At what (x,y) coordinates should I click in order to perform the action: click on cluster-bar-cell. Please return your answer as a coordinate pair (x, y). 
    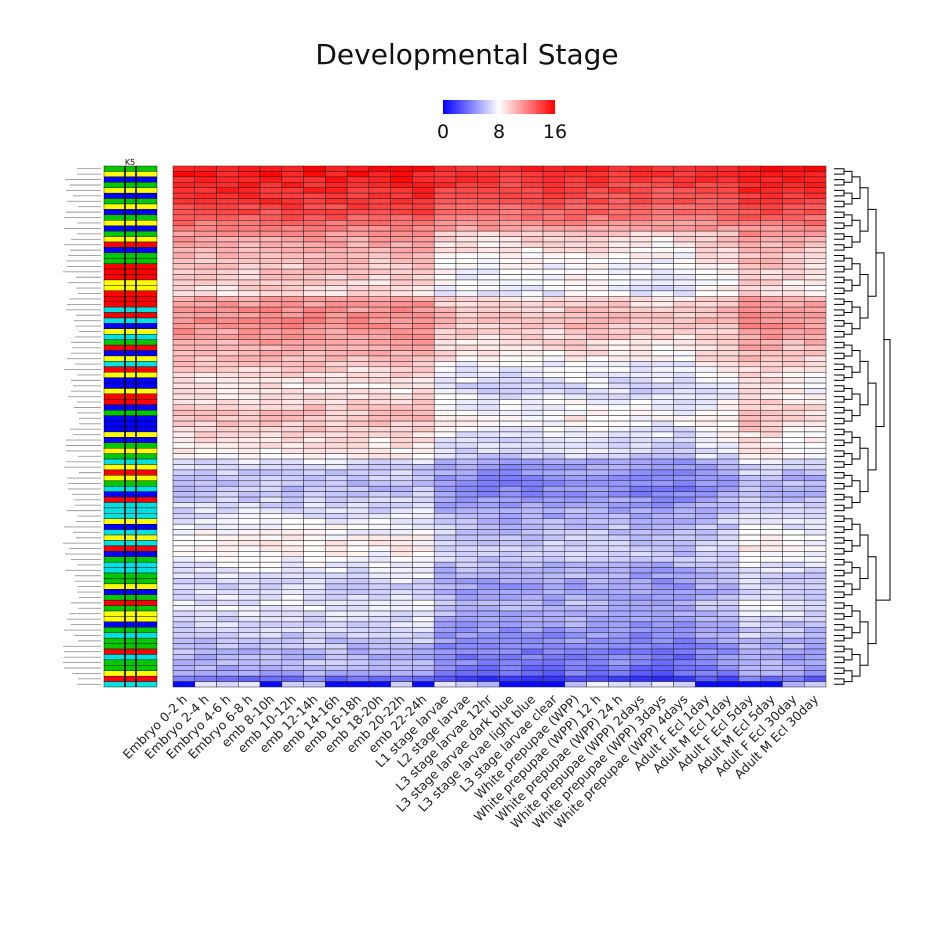
    Looking at the image, I should click on (130, 201).